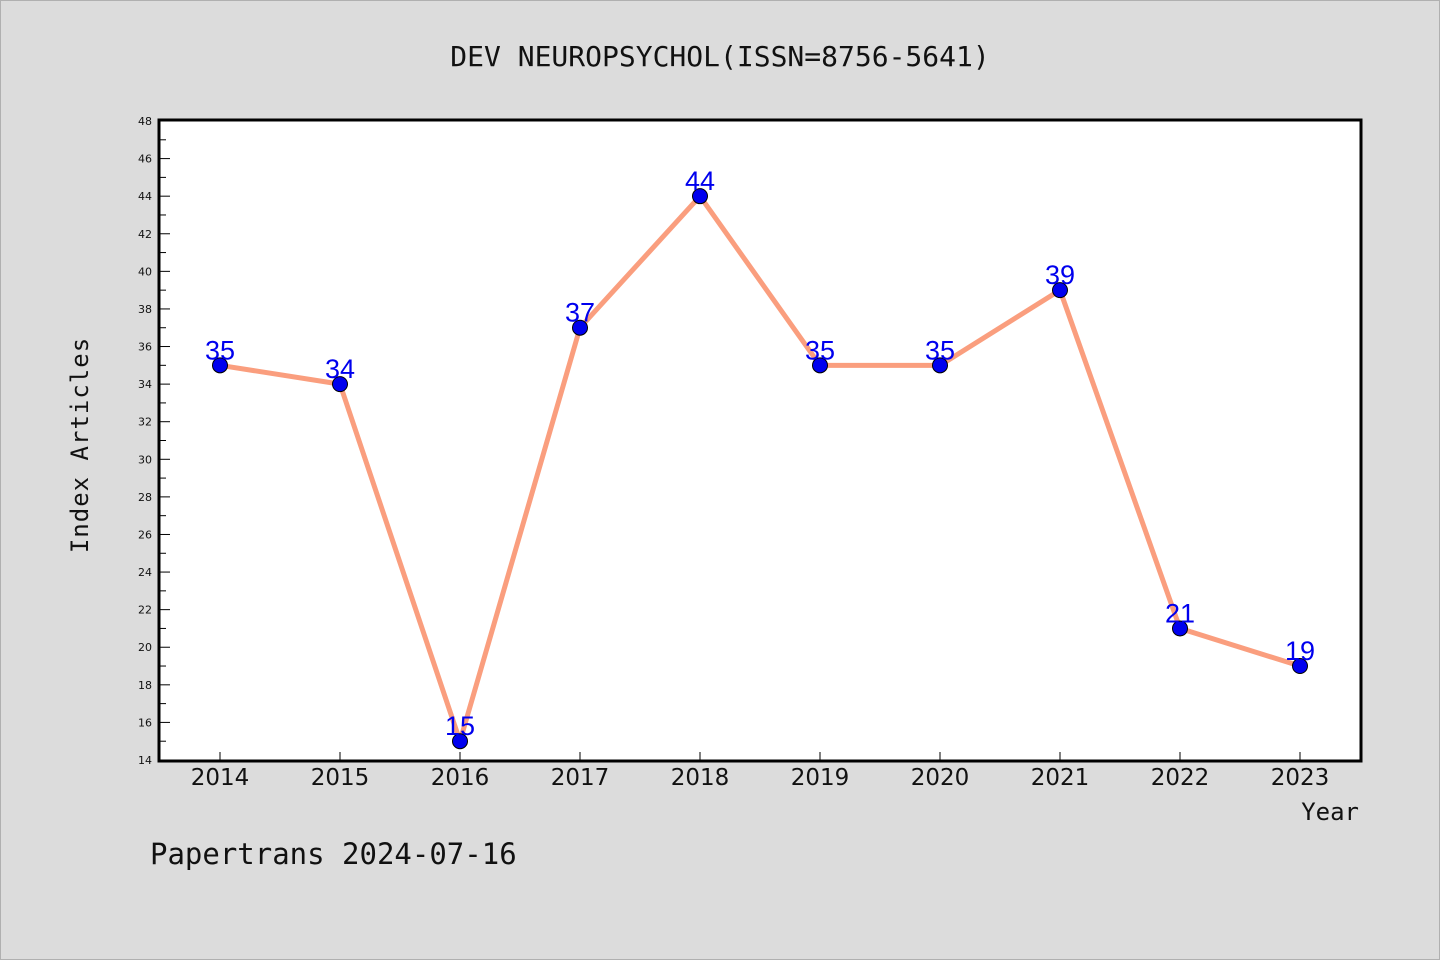  What do you see at coordinates (340, 369) in the screenshot?
I see `data-label: 34` at bounding box center [340, 369].